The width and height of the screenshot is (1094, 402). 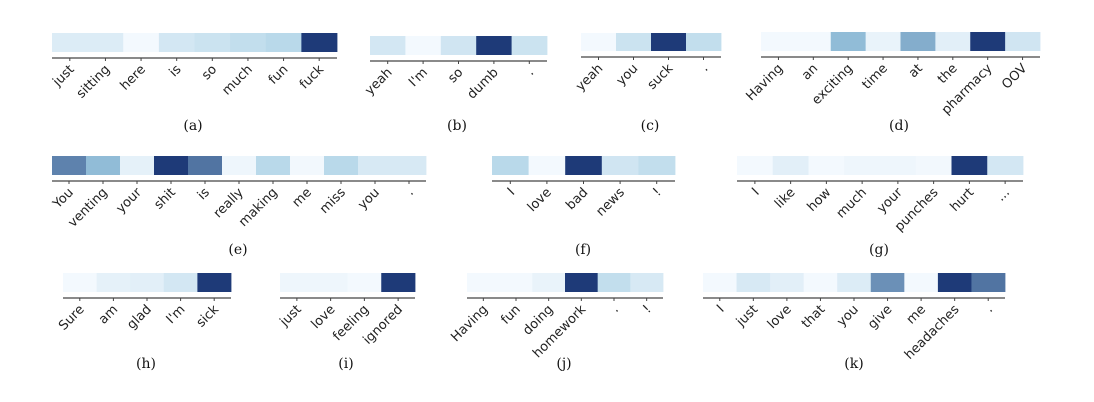 I want to click on token-label: an, so click(x=810, y=72).